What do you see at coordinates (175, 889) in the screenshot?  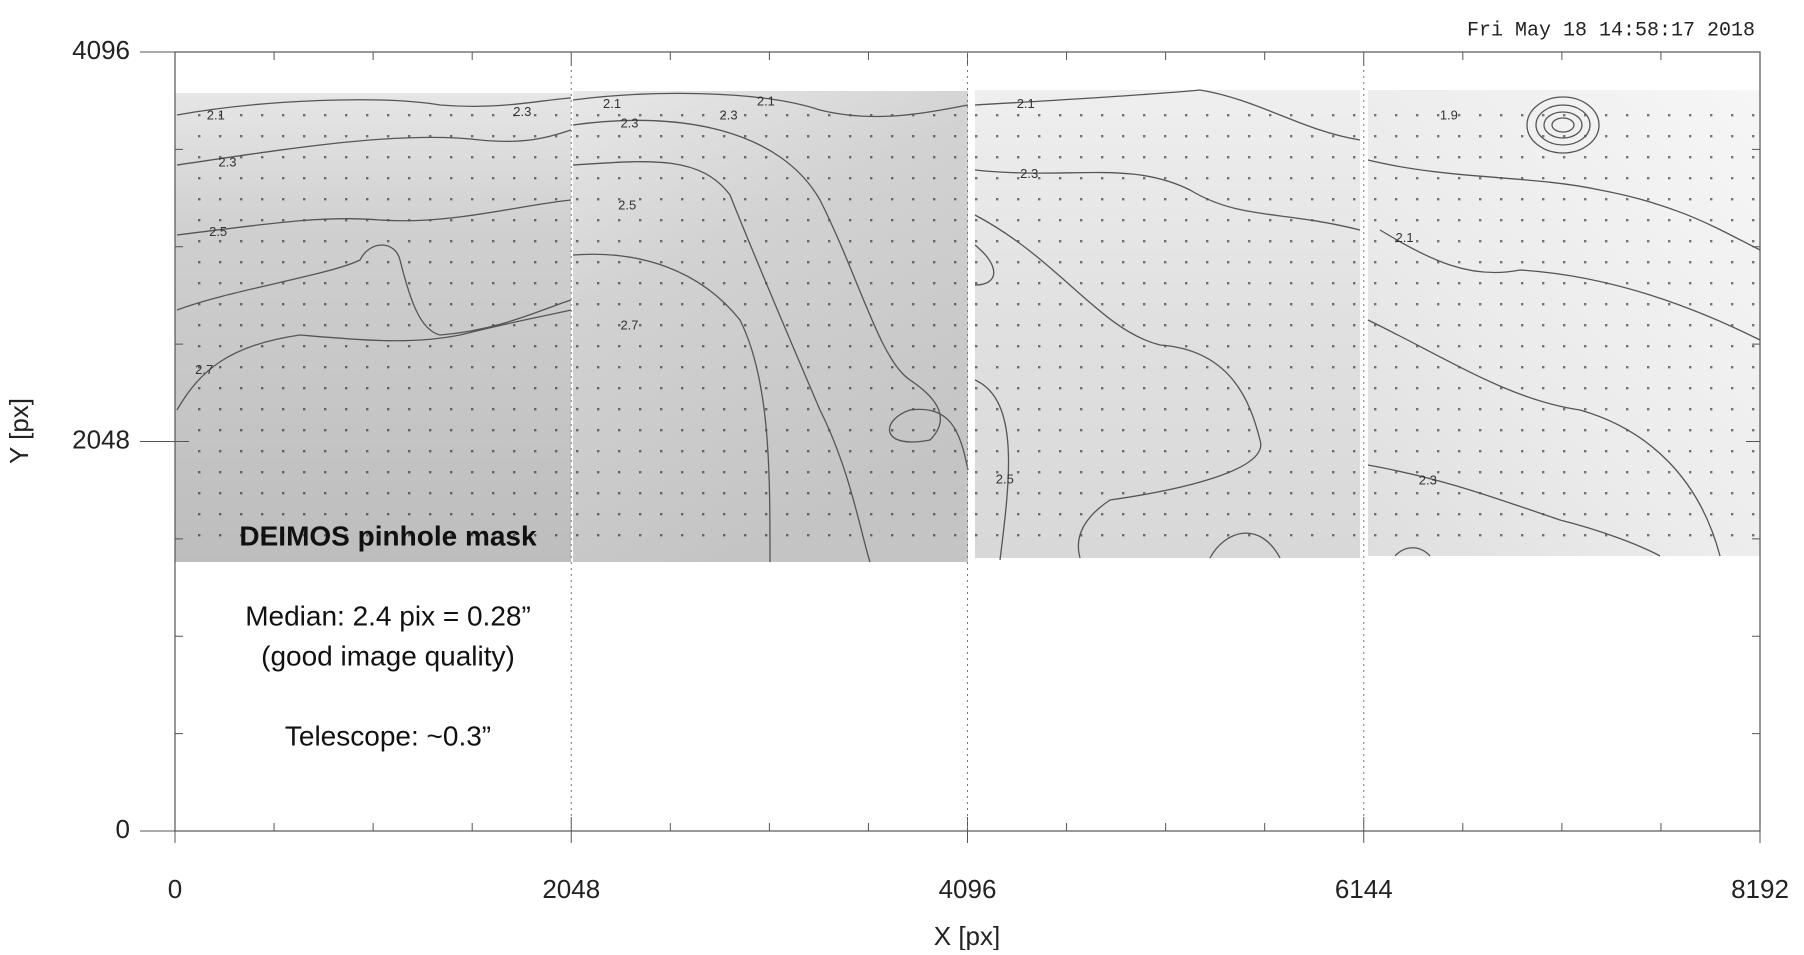 I see `x-tick-label: 0` at bounding box center [175, 889].